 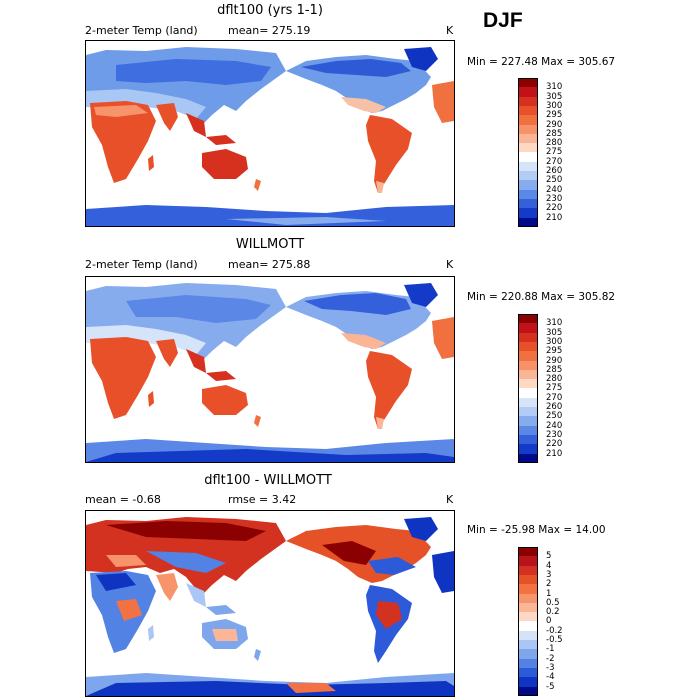 What do you see at coordinates (450, 499) in the screenshot?
I see `panel-3-units: K` at bounding box center [450, 499].